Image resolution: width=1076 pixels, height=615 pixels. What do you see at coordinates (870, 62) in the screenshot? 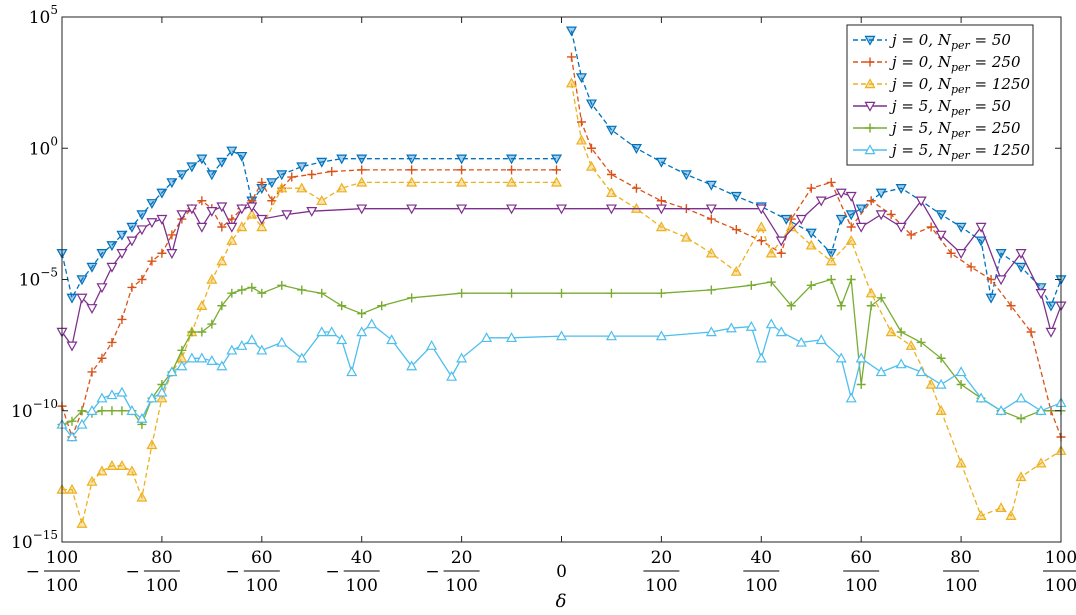
I see `legend-marker` at bounding box center [870, 62].